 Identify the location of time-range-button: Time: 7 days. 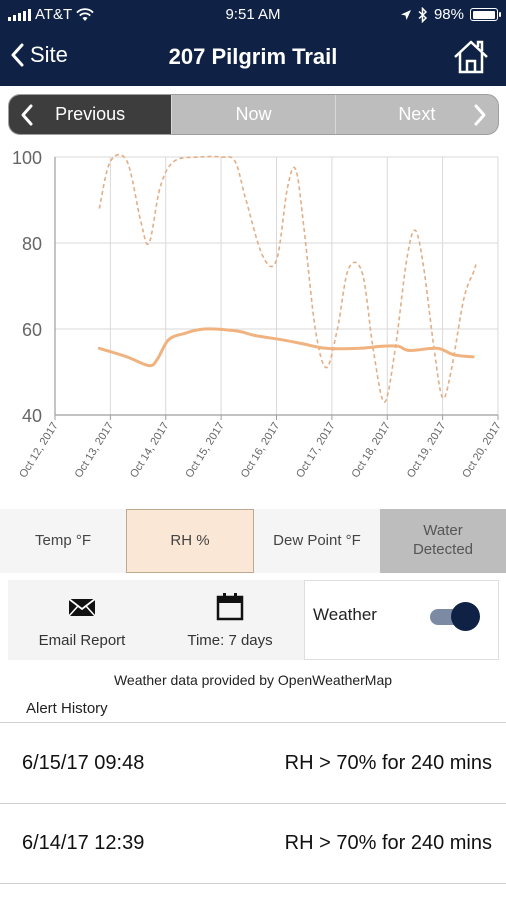
(230, 620).